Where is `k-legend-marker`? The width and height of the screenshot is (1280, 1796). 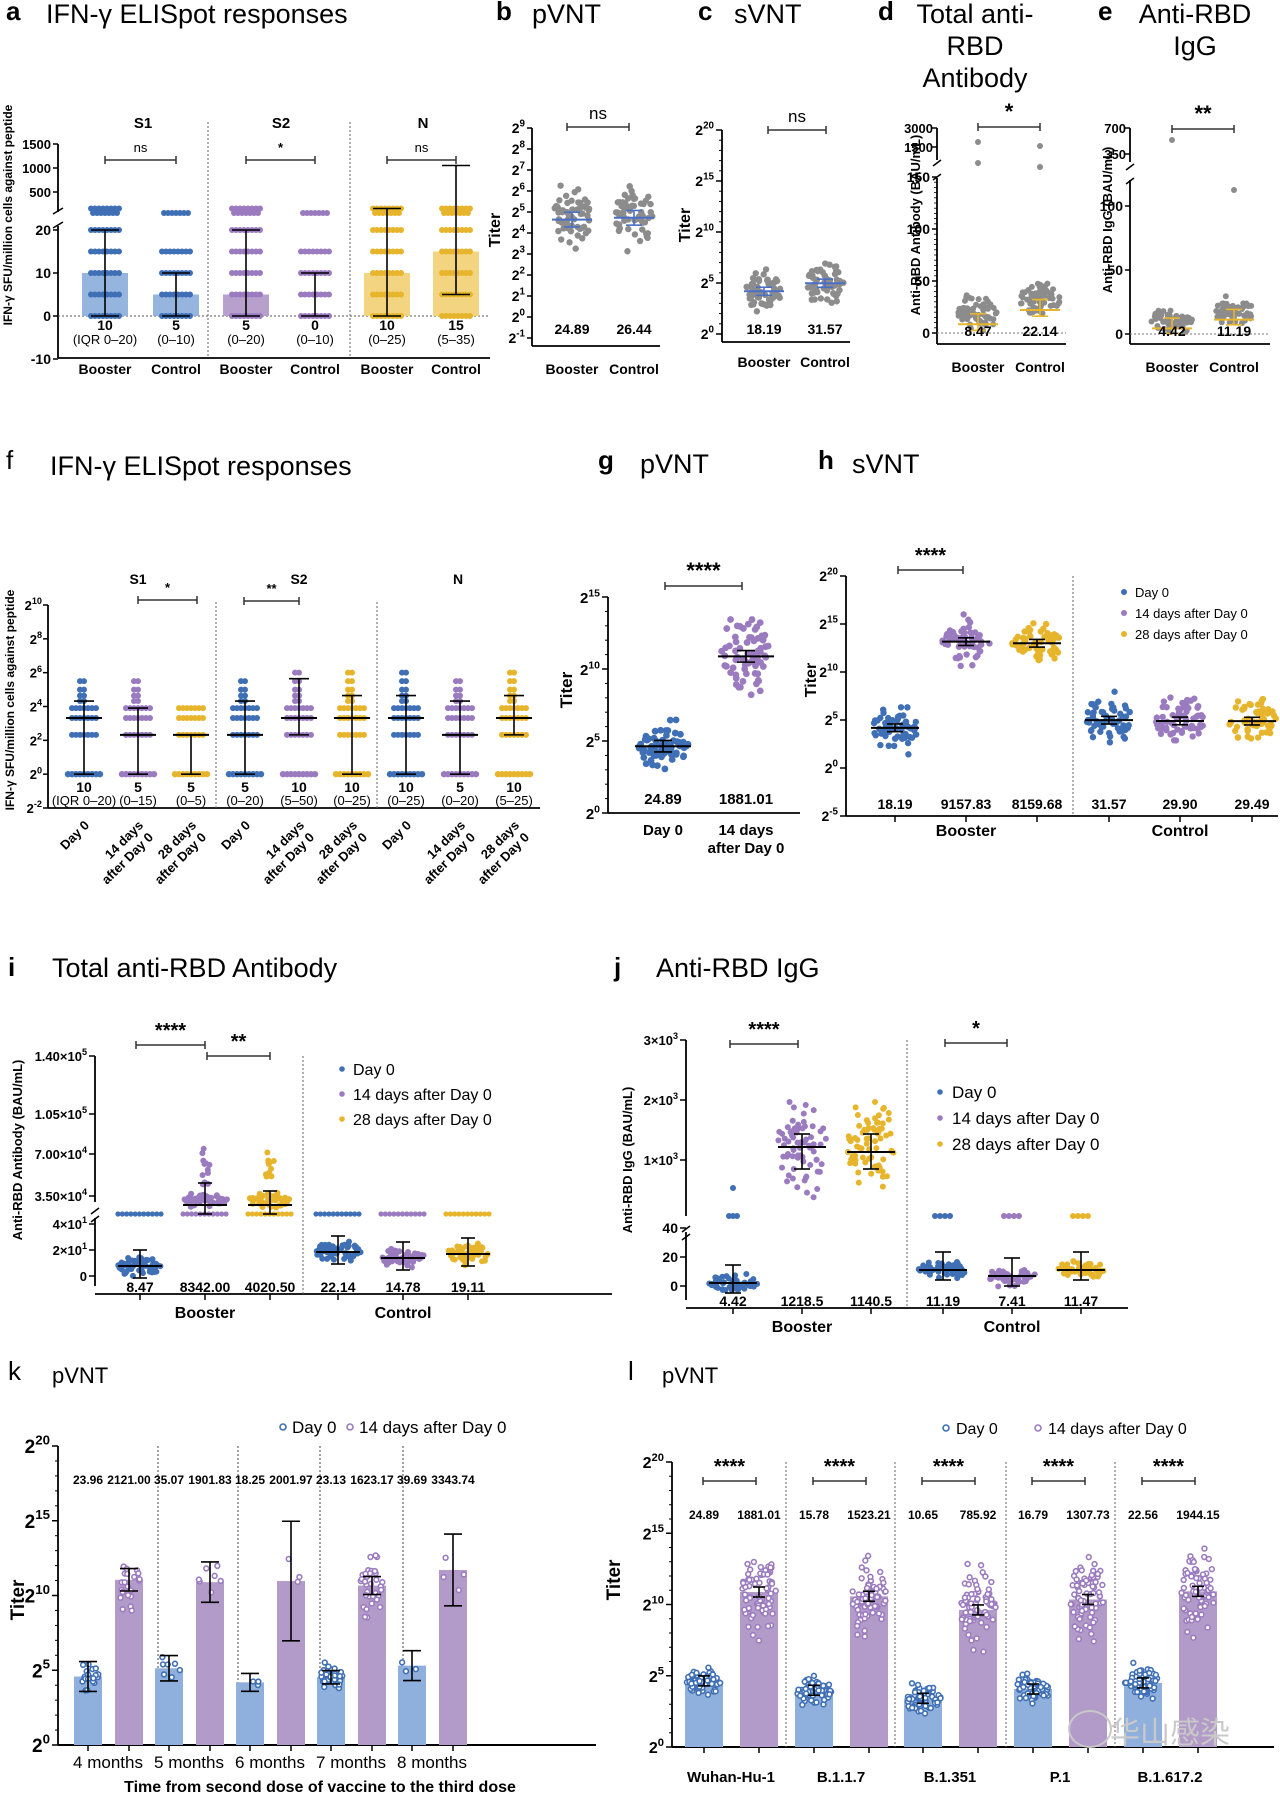
k-legend-marker is located at coordinates (350, 1427).